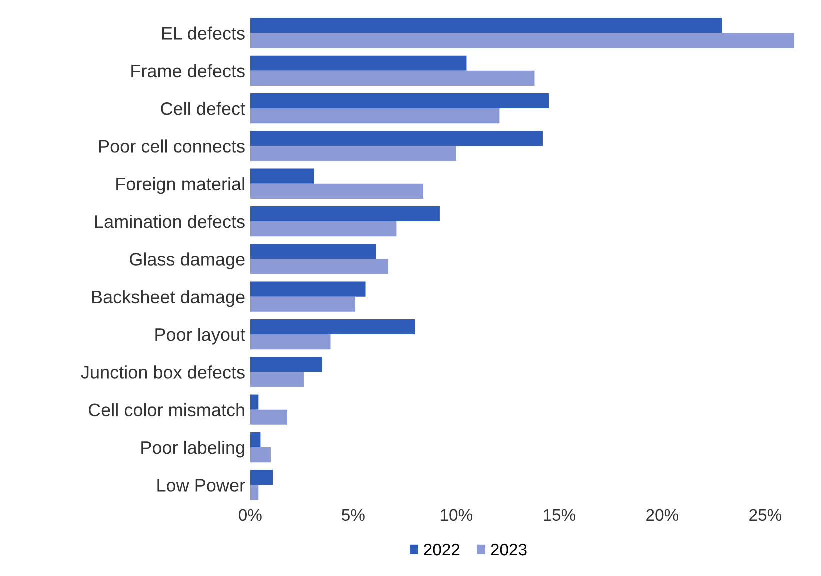 The height and width of the screenshot is (576, 821). Describe the element at coordinates (163, 372) in the screenshot. I see `y-tick-label: Junction box defects` at that location.